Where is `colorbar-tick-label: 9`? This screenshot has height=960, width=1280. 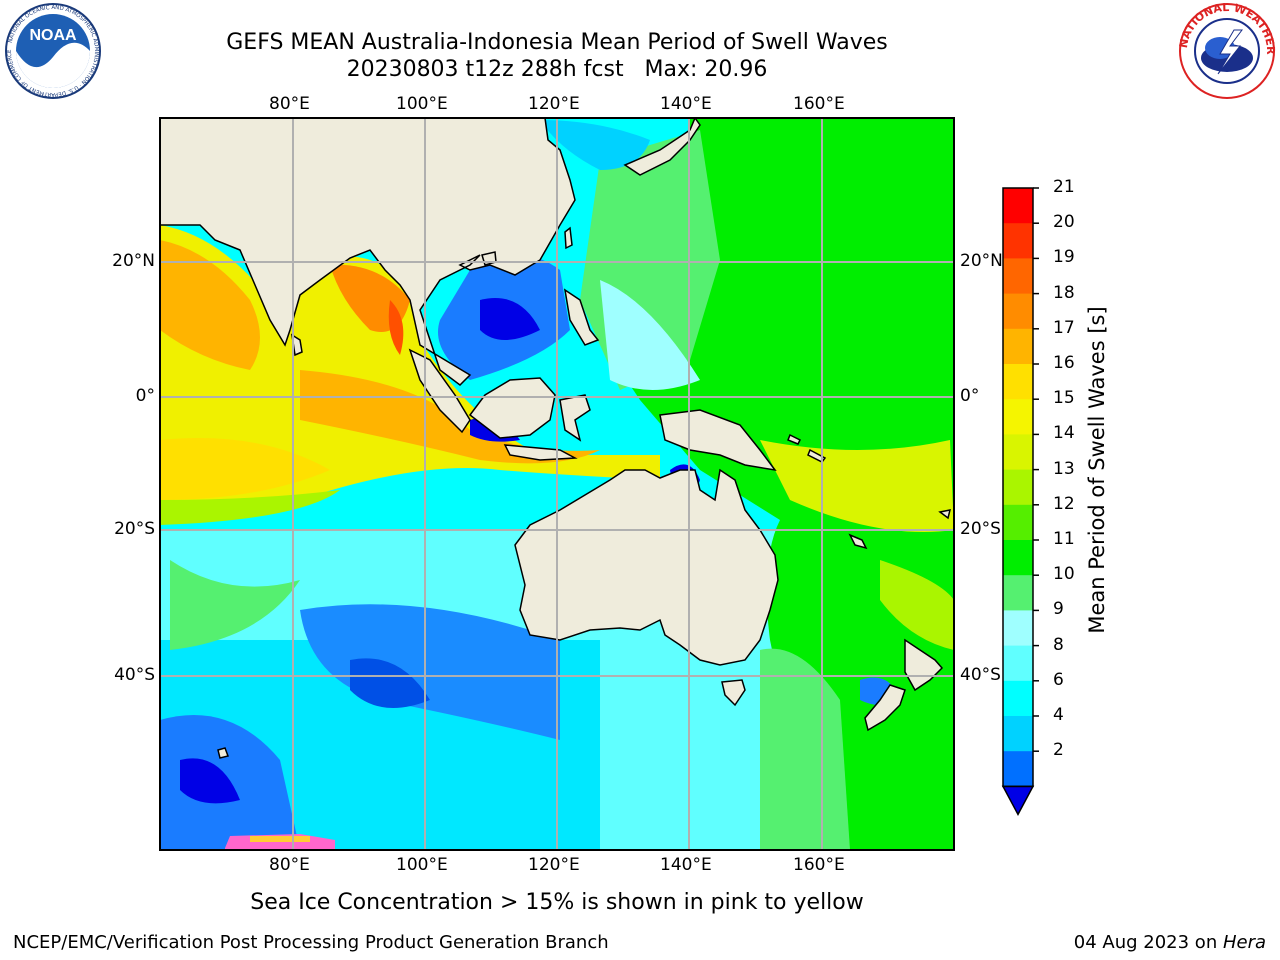
colorbar-tick-label: 9 is located at coordinates (1058, 609).